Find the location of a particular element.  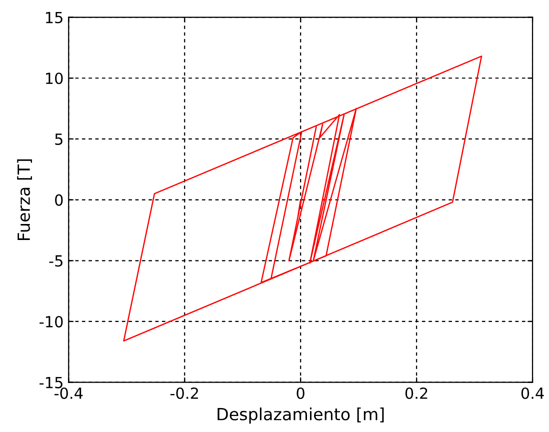

x-tick-label: 0.2 is located at coordinates (416, 393).